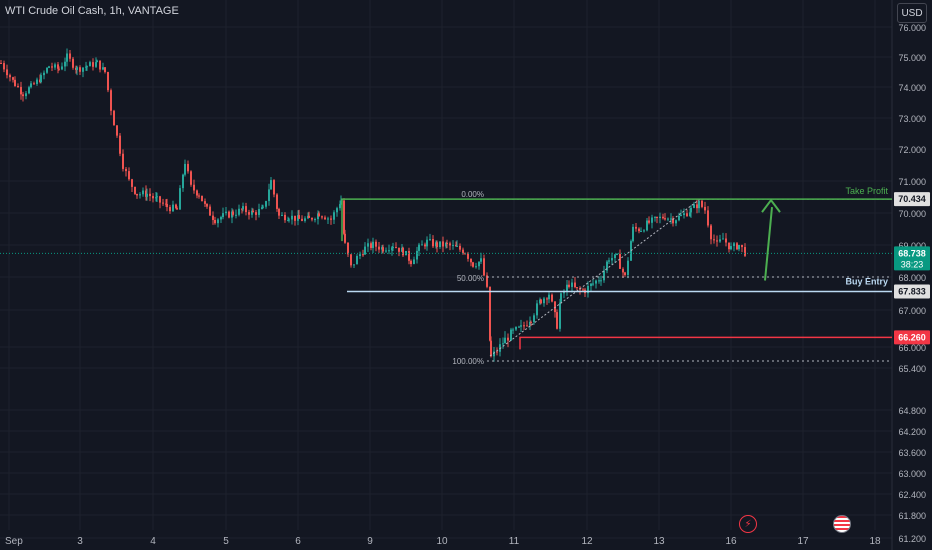 Image resolution: width=932 pixels, height=550 pixels. Describe the element at coordinates (768, 244) in the screenshot. I see `target-arrow-shaft` at that location.